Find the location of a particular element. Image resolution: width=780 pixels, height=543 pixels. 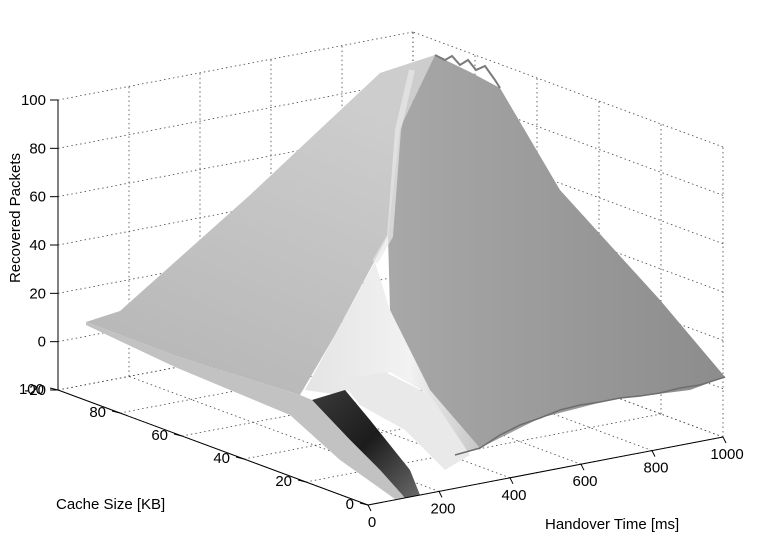

y-tick-label: 20 is located at coordinates (283, 481).